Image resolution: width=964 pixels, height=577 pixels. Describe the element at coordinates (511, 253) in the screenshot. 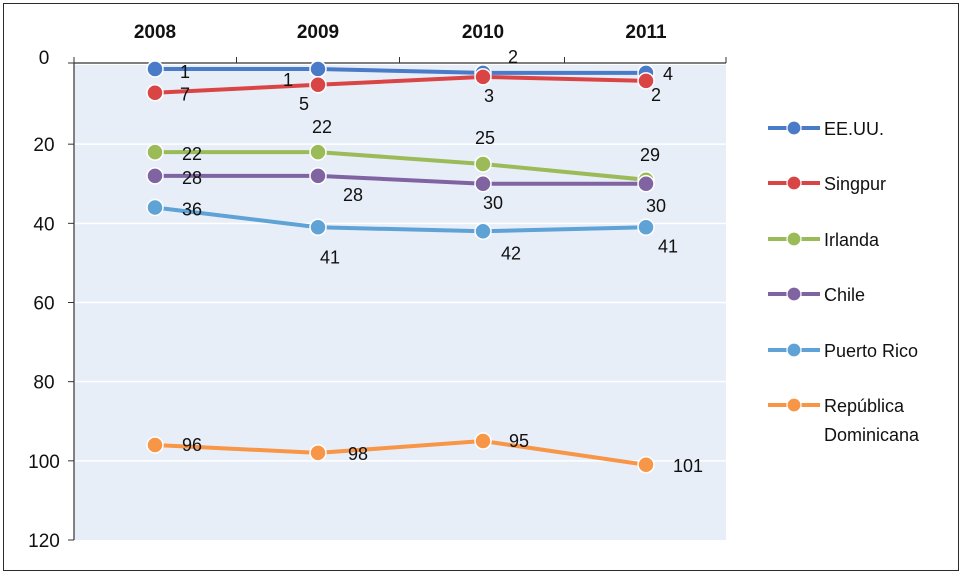

I see `data-label: 42` at that location.